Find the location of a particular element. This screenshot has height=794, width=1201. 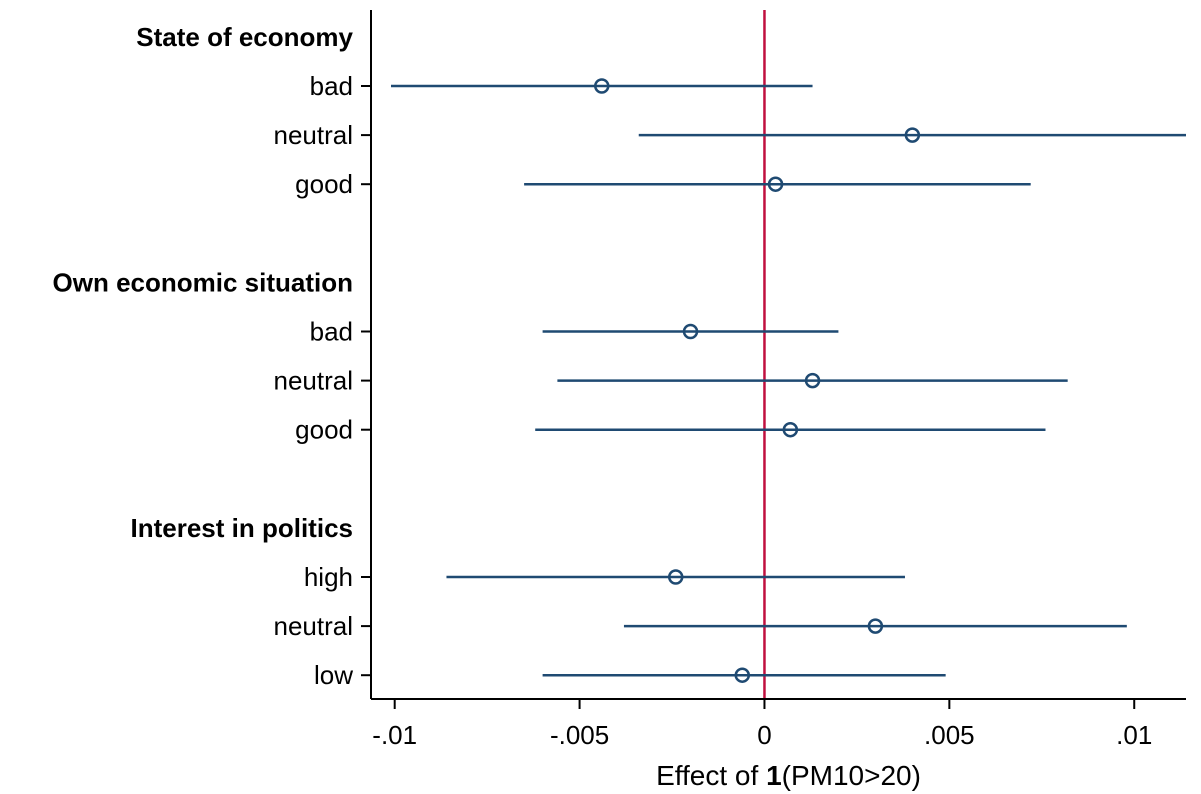

row-label: high is located at coordinates (328, 577).